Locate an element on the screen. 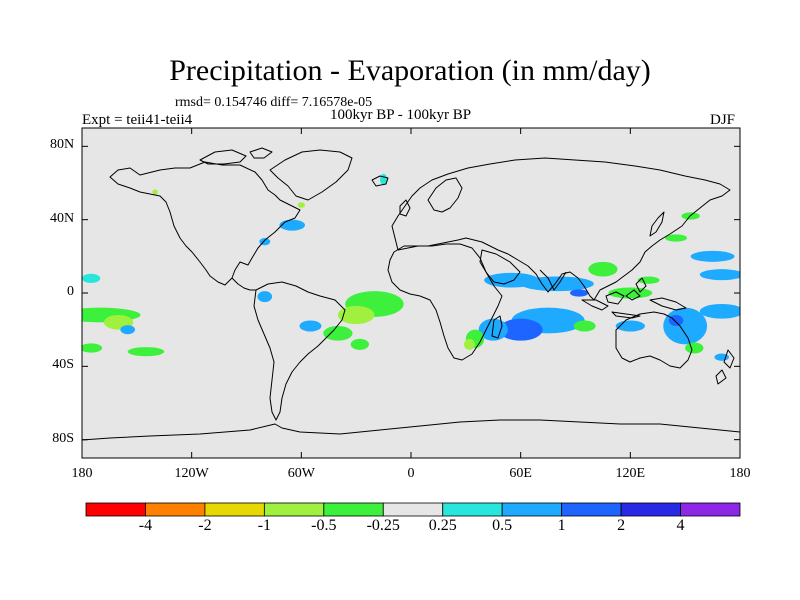  coastline-australia is located at coordinates (654, 340).